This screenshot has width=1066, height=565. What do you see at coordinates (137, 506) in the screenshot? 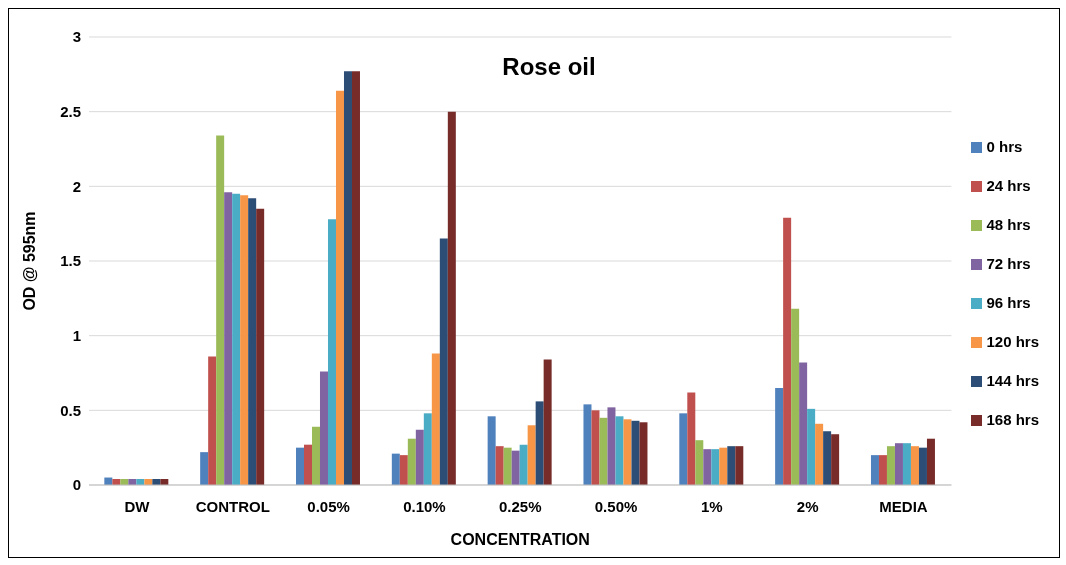
I see `x-tick-label: DW` at bounding box center [137, 506].